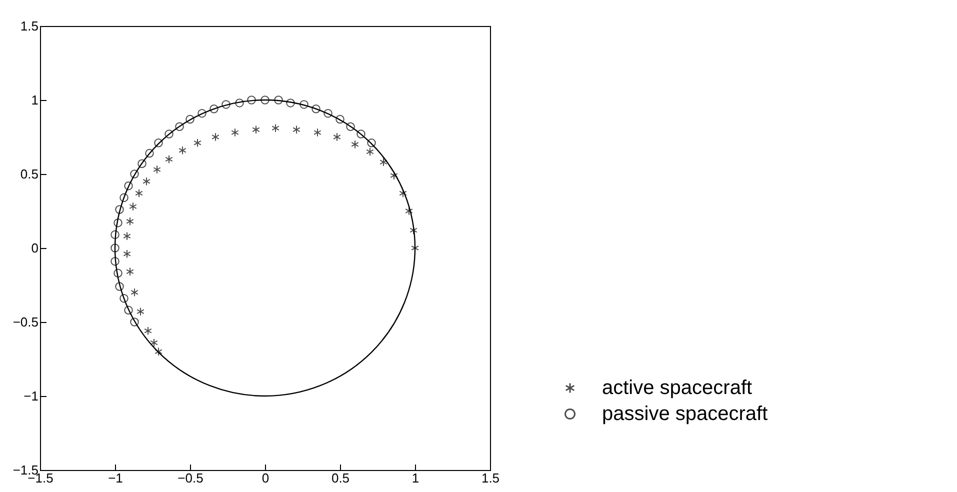 This screenshot has width=957, height=492. I want to click on y-tick-label: 1.5, so click(29, 26).